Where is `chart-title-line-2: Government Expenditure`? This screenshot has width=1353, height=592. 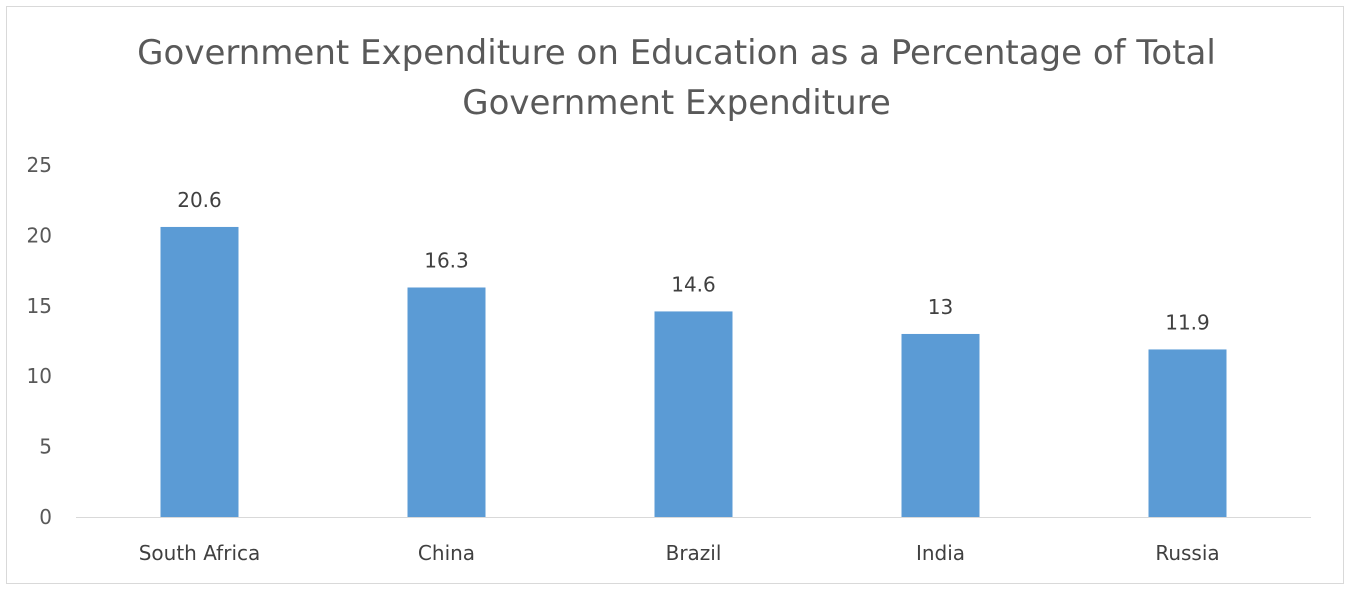 chart-title-line-2: Government Expenditure is located at coordinates (676, 103).